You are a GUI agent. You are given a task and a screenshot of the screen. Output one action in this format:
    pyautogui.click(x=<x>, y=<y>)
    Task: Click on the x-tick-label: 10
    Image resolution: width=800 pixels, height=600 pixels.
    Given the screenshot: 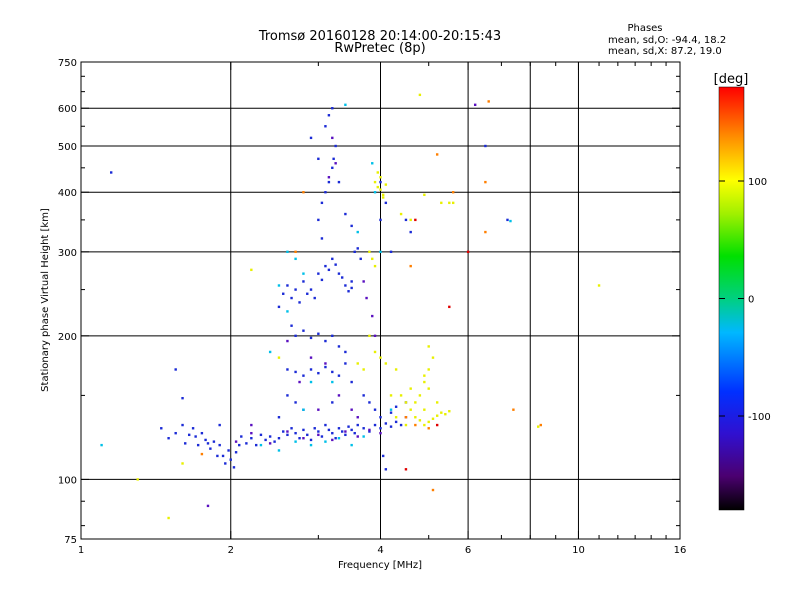 What is the action you would take?
    pyautogui.click(x=578, y=550)
    